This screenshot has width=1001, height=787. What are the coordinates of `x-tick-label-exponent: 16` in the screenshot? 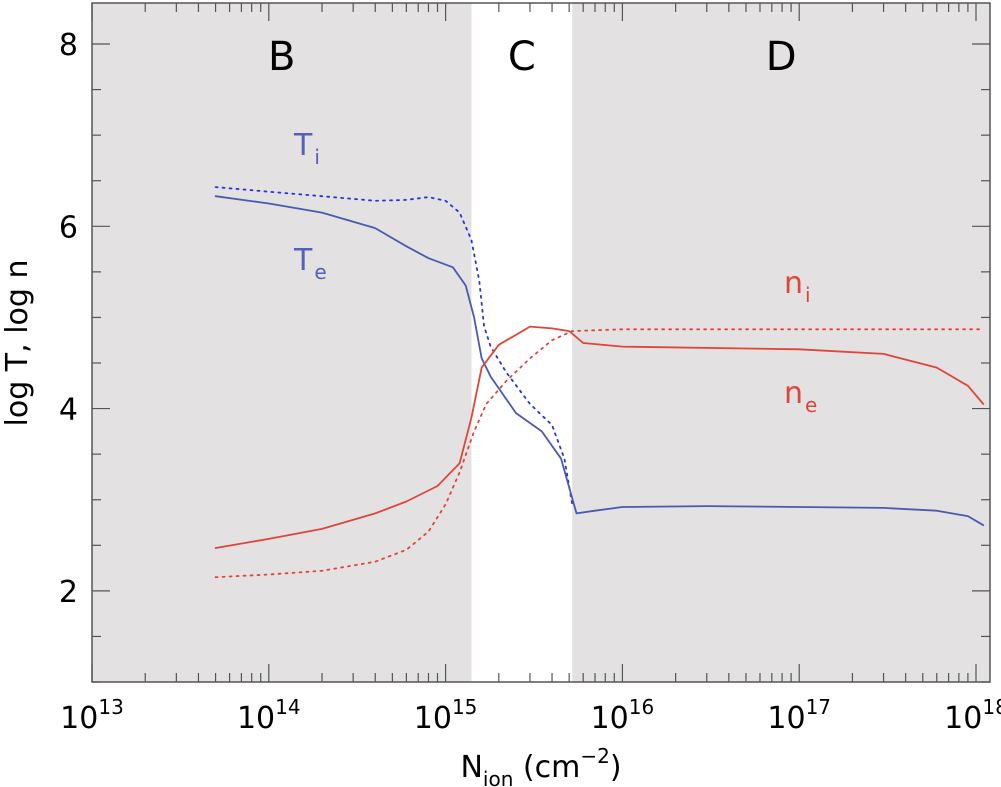 It's located at (641, 707).